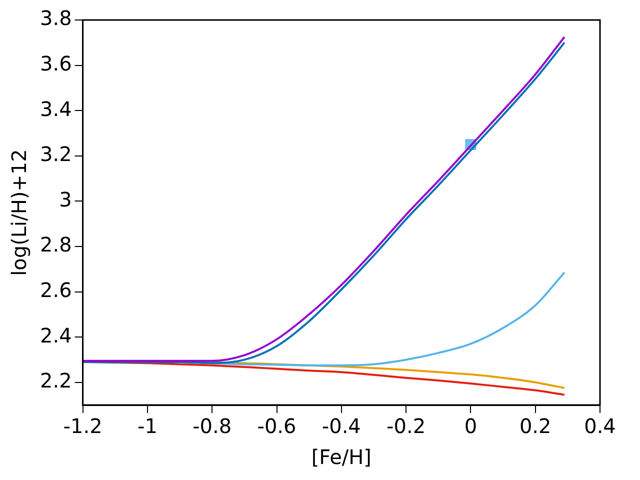 This screenshot has height=480, width=640. Describe the element at coordinates (56, 18) in the screenshot. I see `y-tick-label: 3.8` at that location.